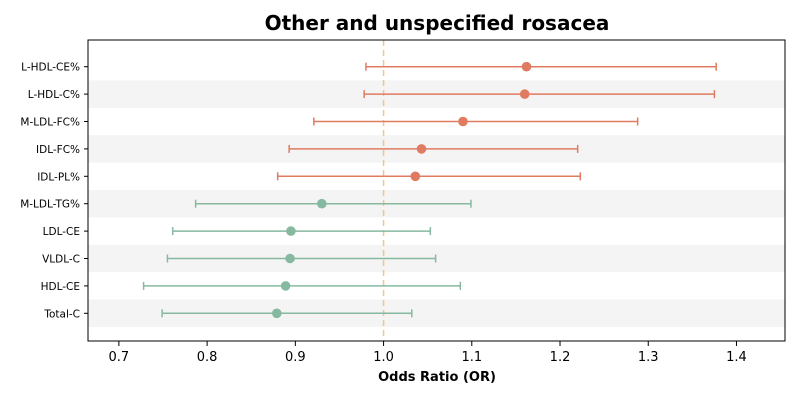 The height and width of the screenshot is (400, 800). Describe the element at coordinates (61, 314) in the screenshot. I see `y-tick-label: Total-C` at that location.